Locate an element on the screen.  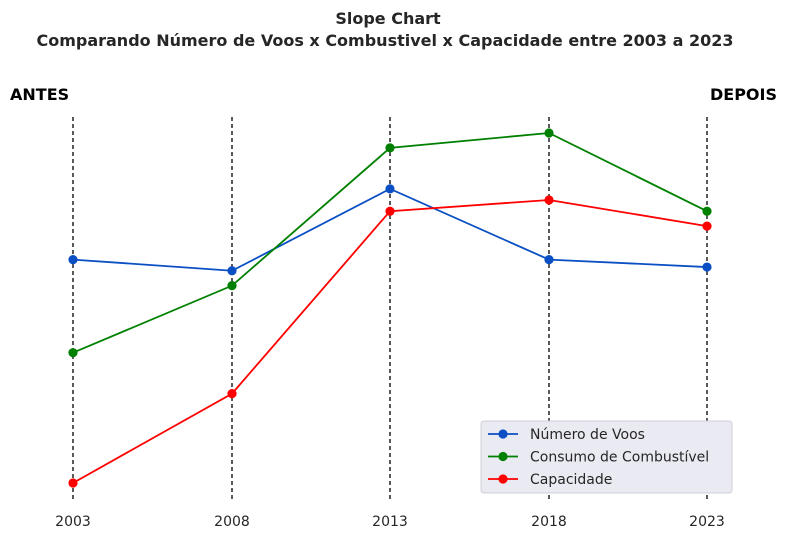
x-tick-label-2013: 2013 is located at coordinates (390, 522).